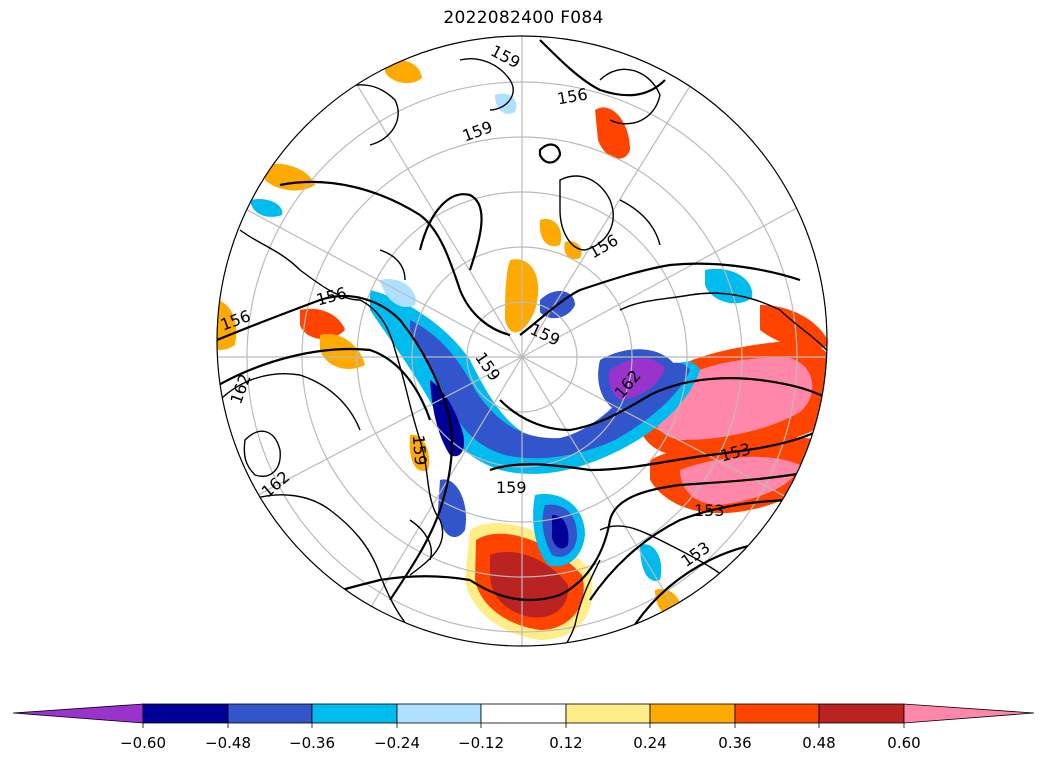 The width and height of the screenshot is (1047, 763). What do you see at coordinates (397, 743) in the screenshot?
I see `colorbar-tick-label: −0.24` at bounding box center [397, 743].